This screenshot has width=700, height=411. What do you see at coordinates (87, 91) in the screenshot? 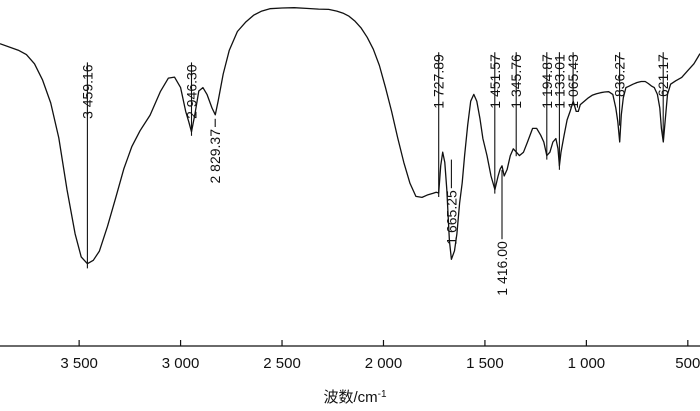
I see `peak-label: 3 459.16` at bounding box center [87, 91].